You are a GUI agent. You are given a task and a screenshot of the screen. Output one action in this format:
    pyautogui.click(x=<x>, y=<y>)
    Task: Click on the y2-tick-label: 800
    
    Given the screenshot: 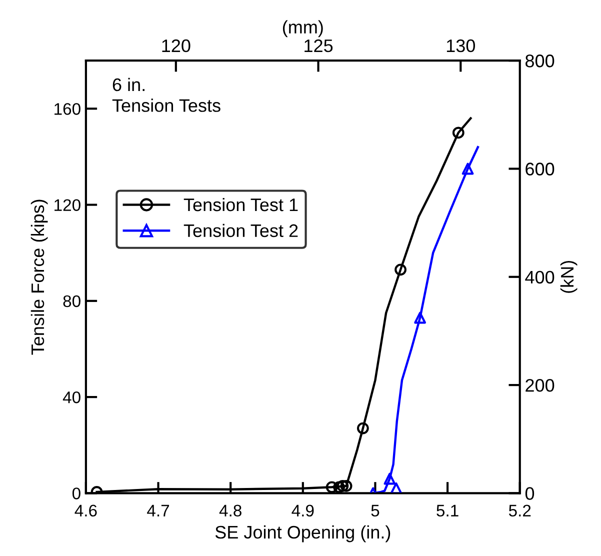 What is the action you would take?
    pyautogui.click(x=540, y=61)
    